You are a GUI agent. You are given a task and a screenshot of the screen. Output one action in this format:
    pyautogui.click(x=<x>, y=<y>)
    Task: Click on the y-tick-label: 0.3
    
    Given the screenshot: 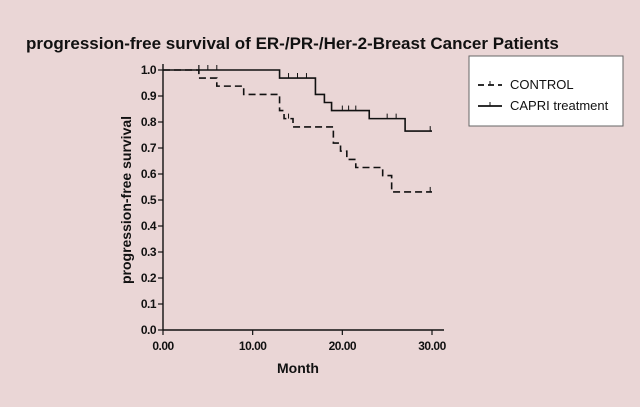 What is the action you would take?
    pyautogui.click(x=149, y=252)
    